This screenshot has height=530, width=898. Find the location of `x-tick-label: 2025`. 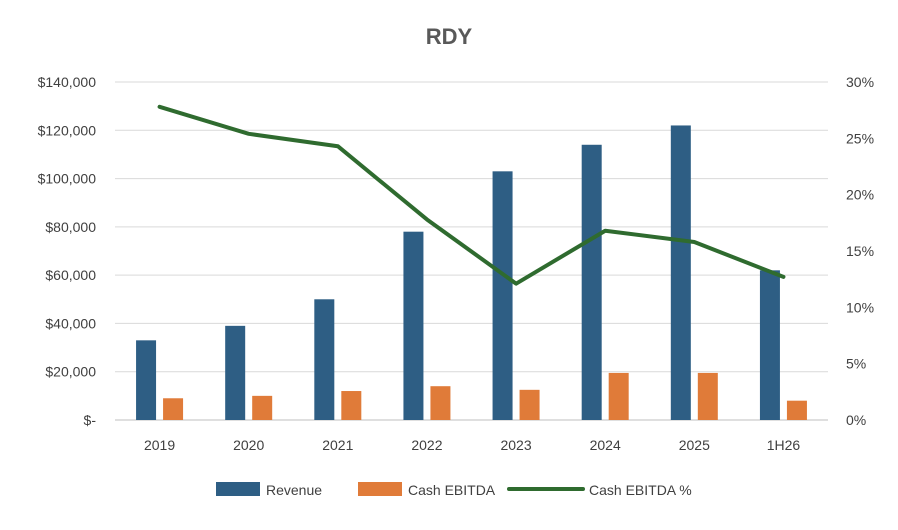

x-tick-label: 2025 is located at coordinates (694, 445).